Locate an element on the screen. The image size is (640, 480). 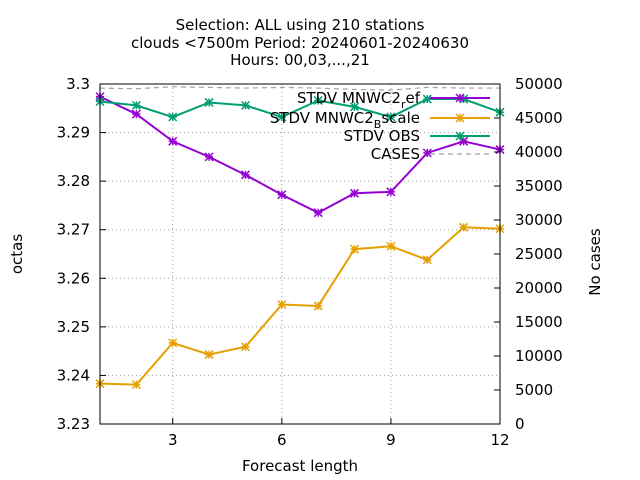
x-tick-label: 3 is located at coordinates (173, 440).